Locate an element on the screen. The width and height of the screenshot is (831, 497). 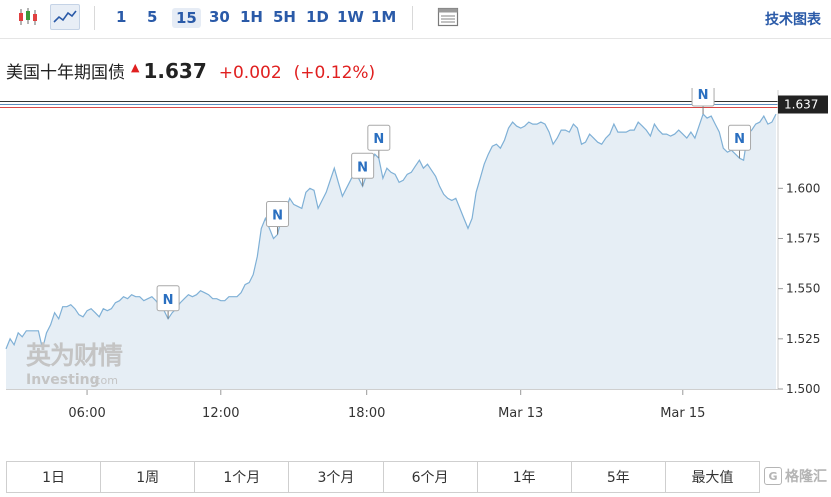
interval-1w: 1W is located at coordinates (350, 17).